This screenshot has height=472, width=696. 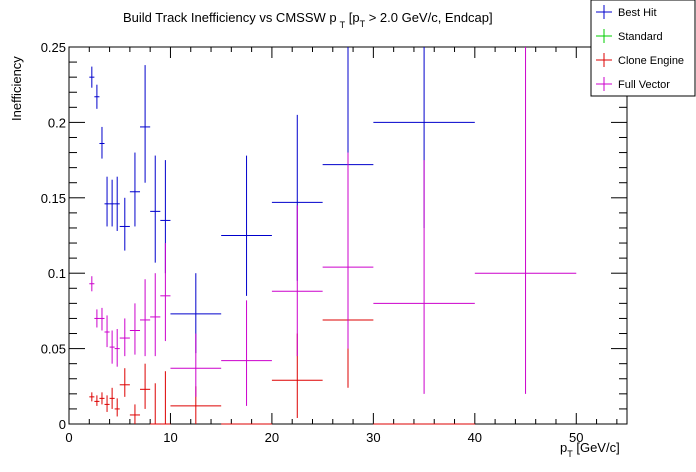 I want to click on legend-label: Best Hit, so click(x=637, y=13).